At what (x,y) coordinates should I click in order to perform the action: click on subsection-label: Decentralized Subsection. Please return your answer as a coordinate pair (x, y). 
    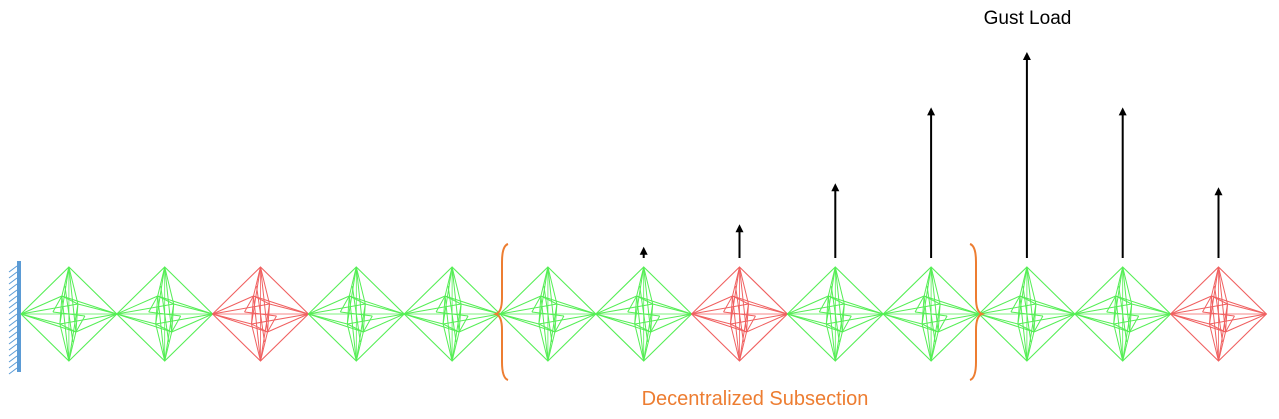
    Looking at the image, I should click on (755, 399).